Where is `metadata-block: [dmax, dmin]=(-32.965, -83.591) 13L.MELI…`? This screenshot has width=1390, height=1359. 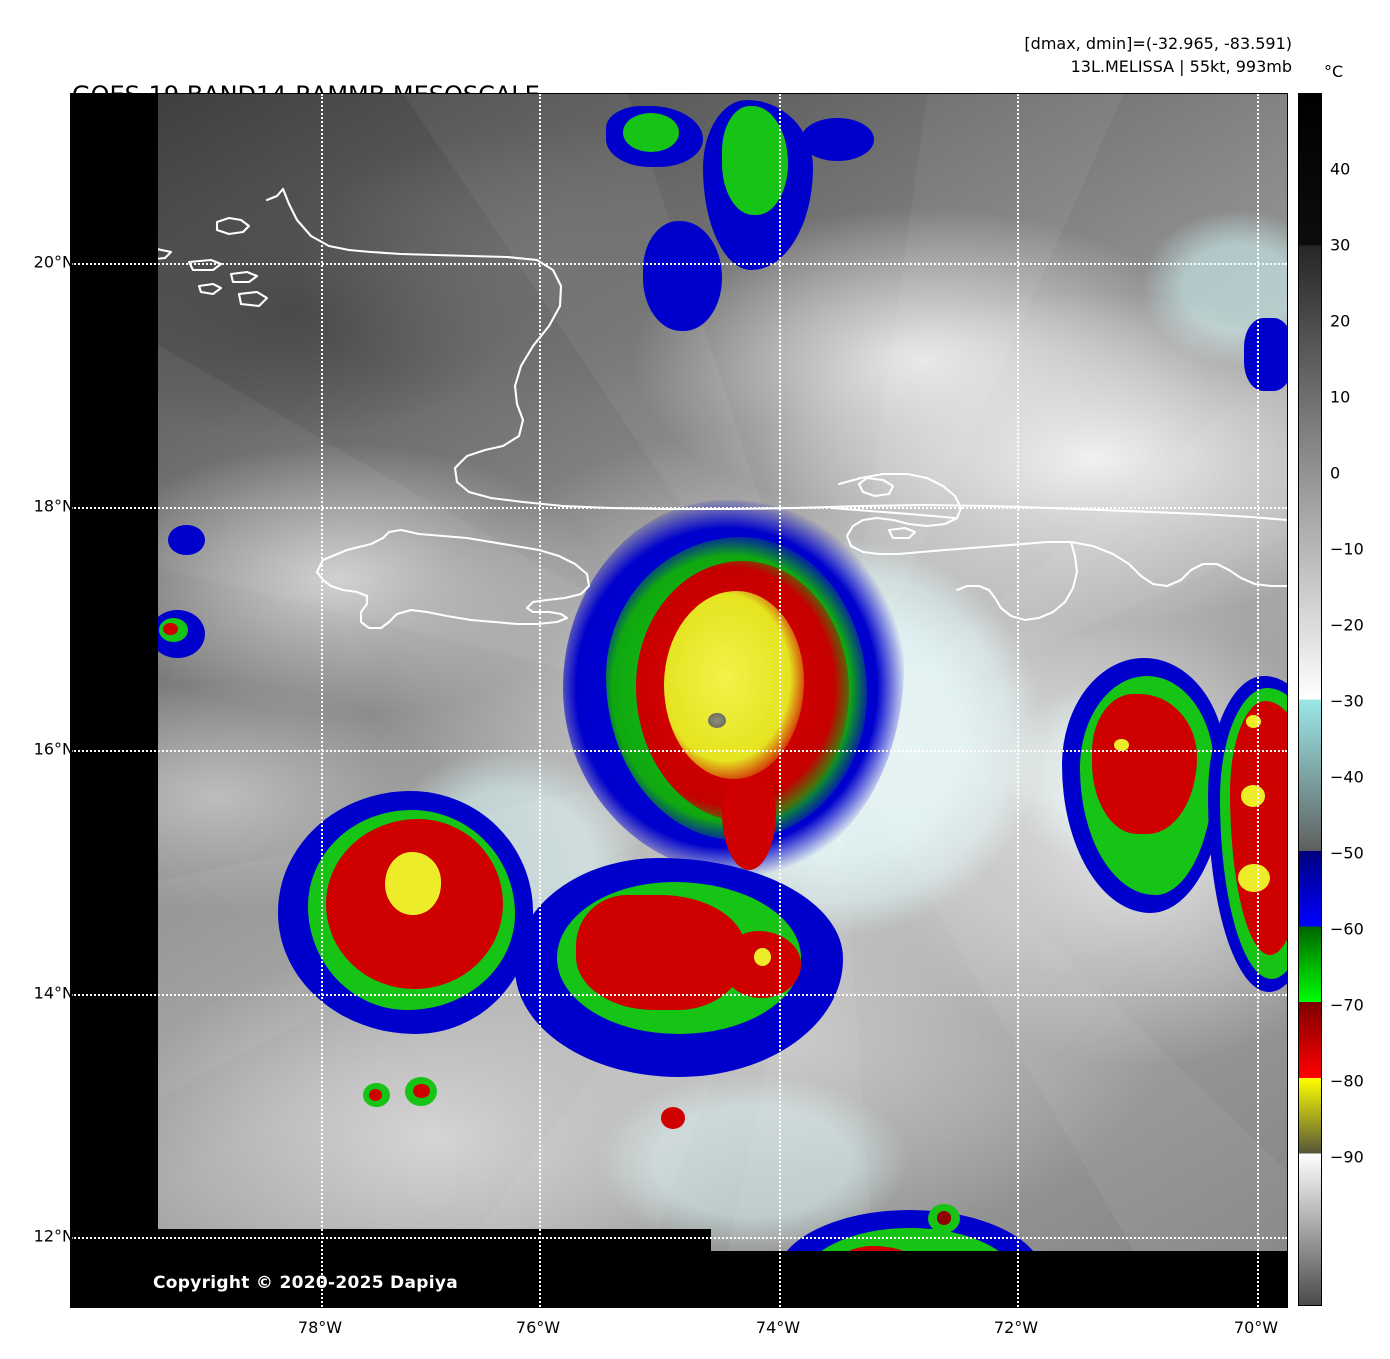
metadata-block: [dmax, dmin]=(-32.965, -83.591) 13L.MELI… is located at coordinates (1158, 55).